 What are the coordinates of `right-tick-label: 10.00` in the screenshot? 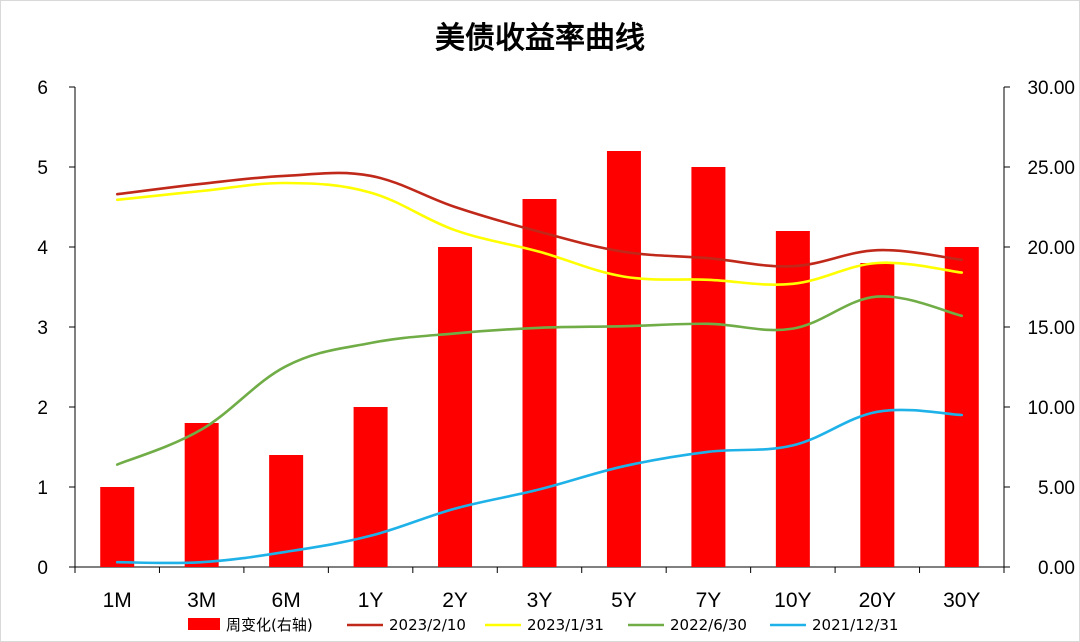 It's located at (1051, 408).